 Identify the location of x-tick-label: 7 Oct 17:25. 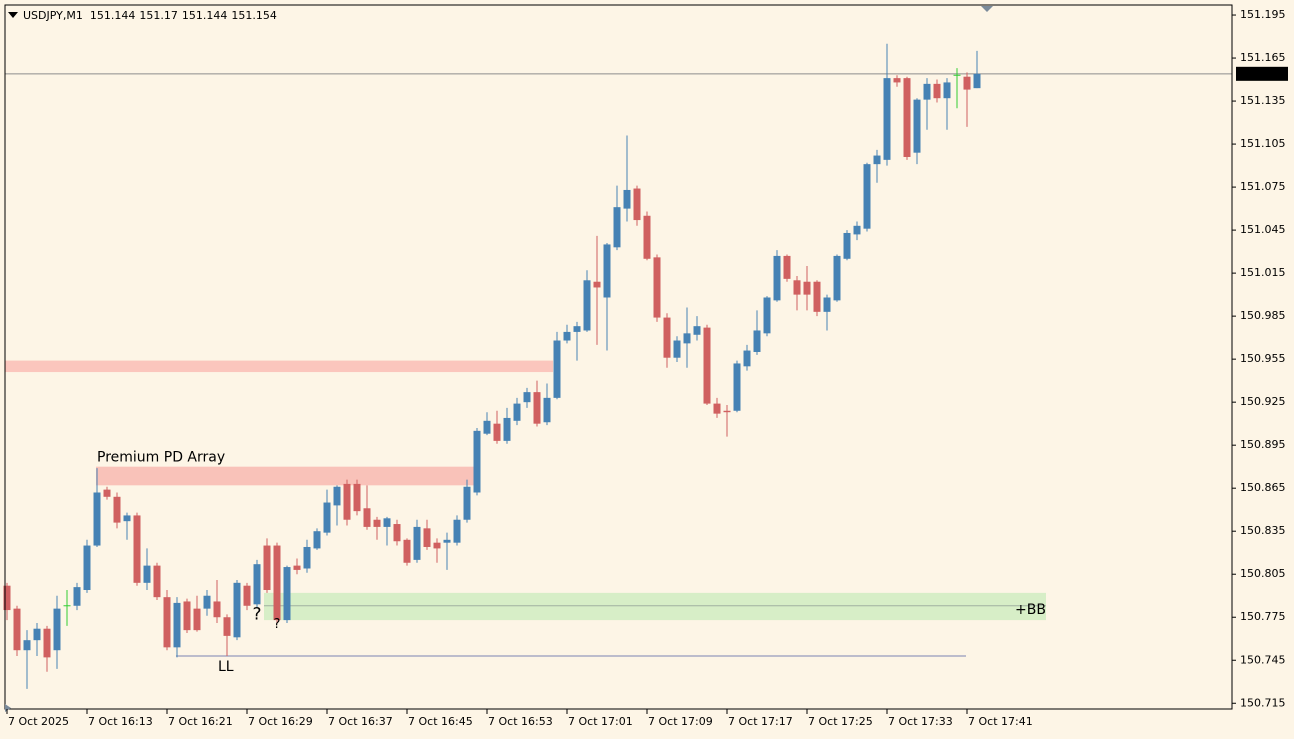
(840, 721).